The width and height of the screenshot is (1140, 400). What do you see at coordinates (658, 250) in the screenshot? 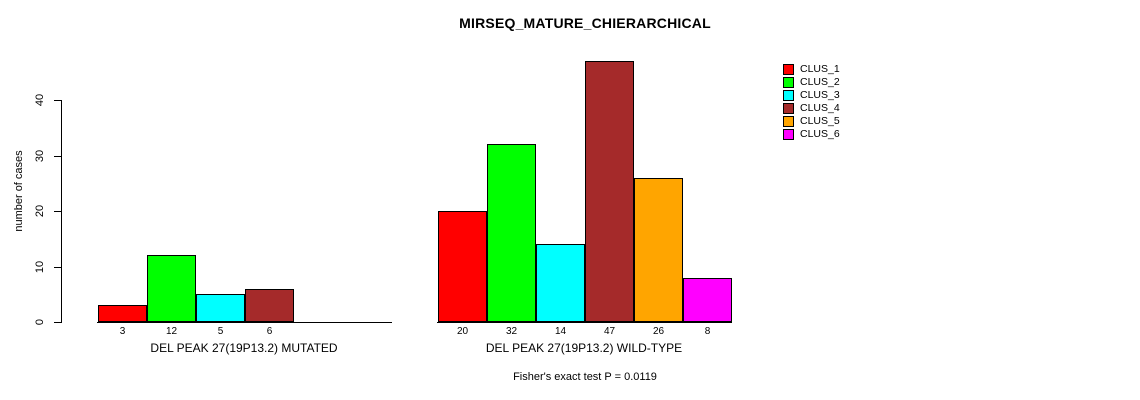
I see `bar-clus_5-group1` at bounding box center [658, 250].